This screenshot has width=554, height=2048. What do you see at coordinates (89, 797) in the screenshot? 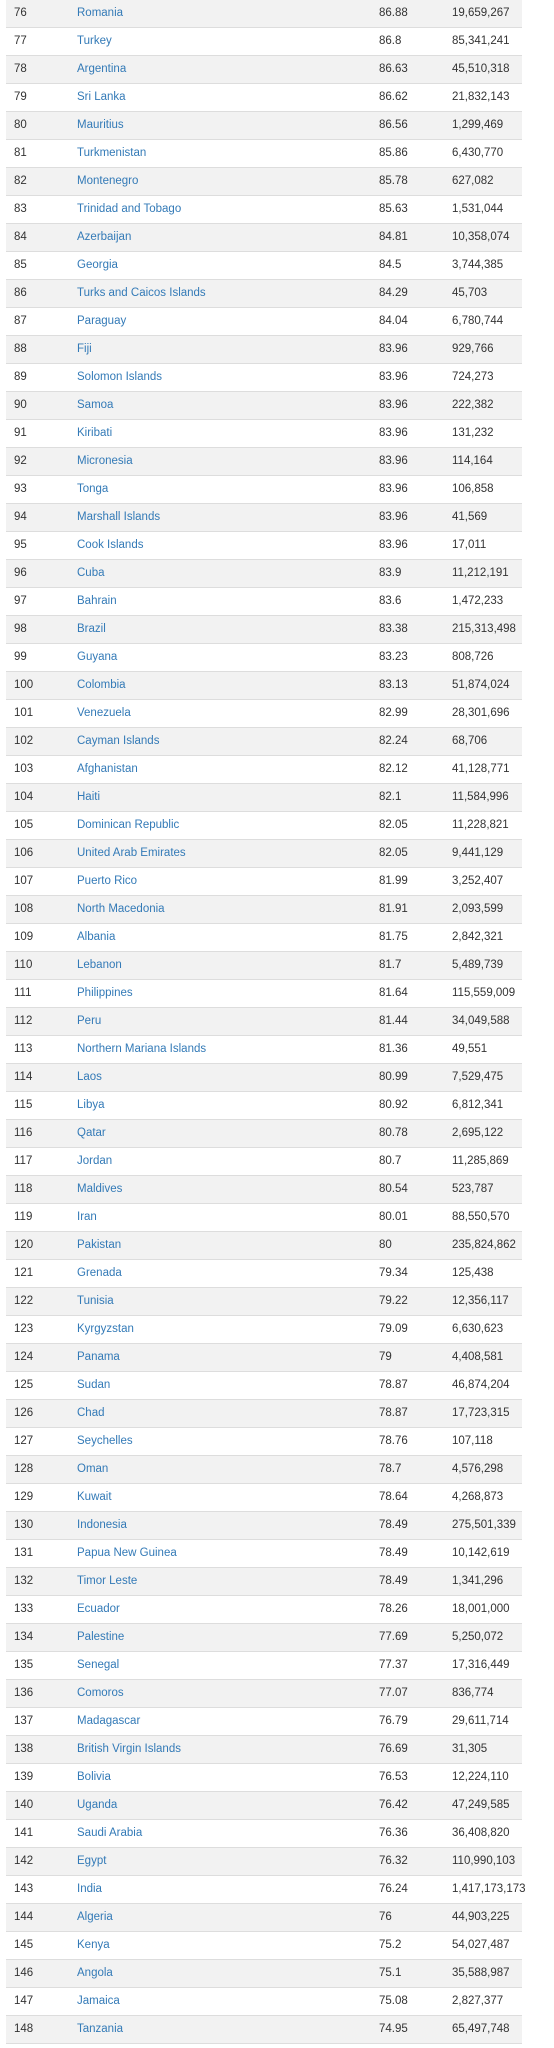
I see `country-link: Haiti` at bounding box center [89, 797].